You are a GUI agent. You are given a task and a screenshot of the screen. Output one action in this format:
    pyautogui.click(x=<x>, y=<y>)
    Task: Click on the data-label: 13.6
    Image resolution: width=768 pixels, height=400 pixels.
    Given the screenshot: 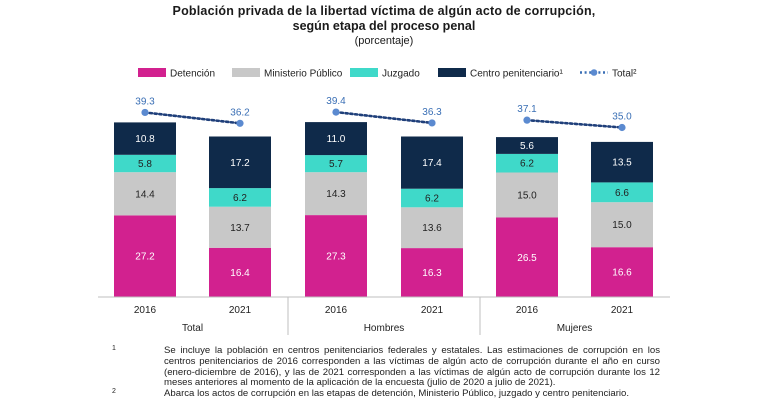 What is the action you would take?
    pyautogui.click(x=432, y=228)
    